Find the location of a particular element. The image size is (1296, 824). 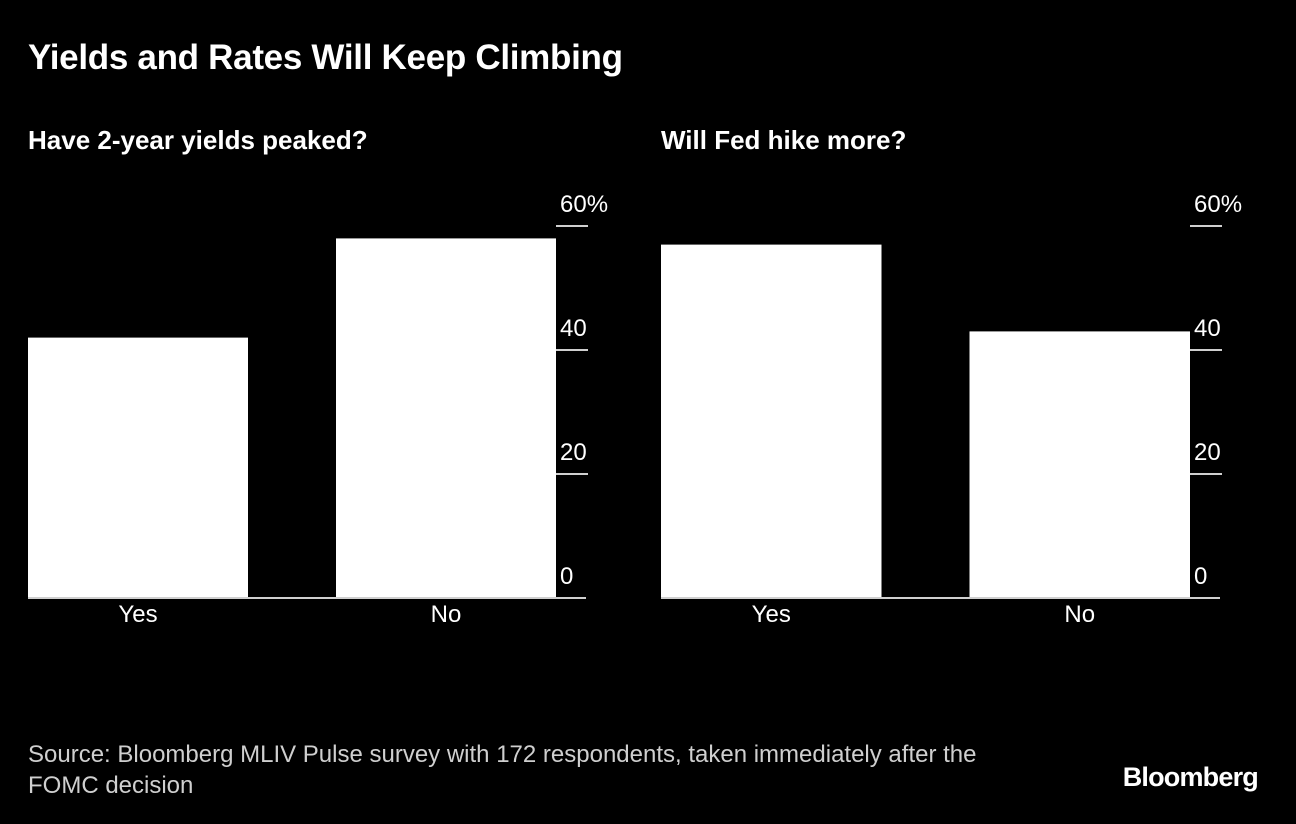

chart-title-fed-hike: Will Fed hike more? is located at coordinates (784, 140).